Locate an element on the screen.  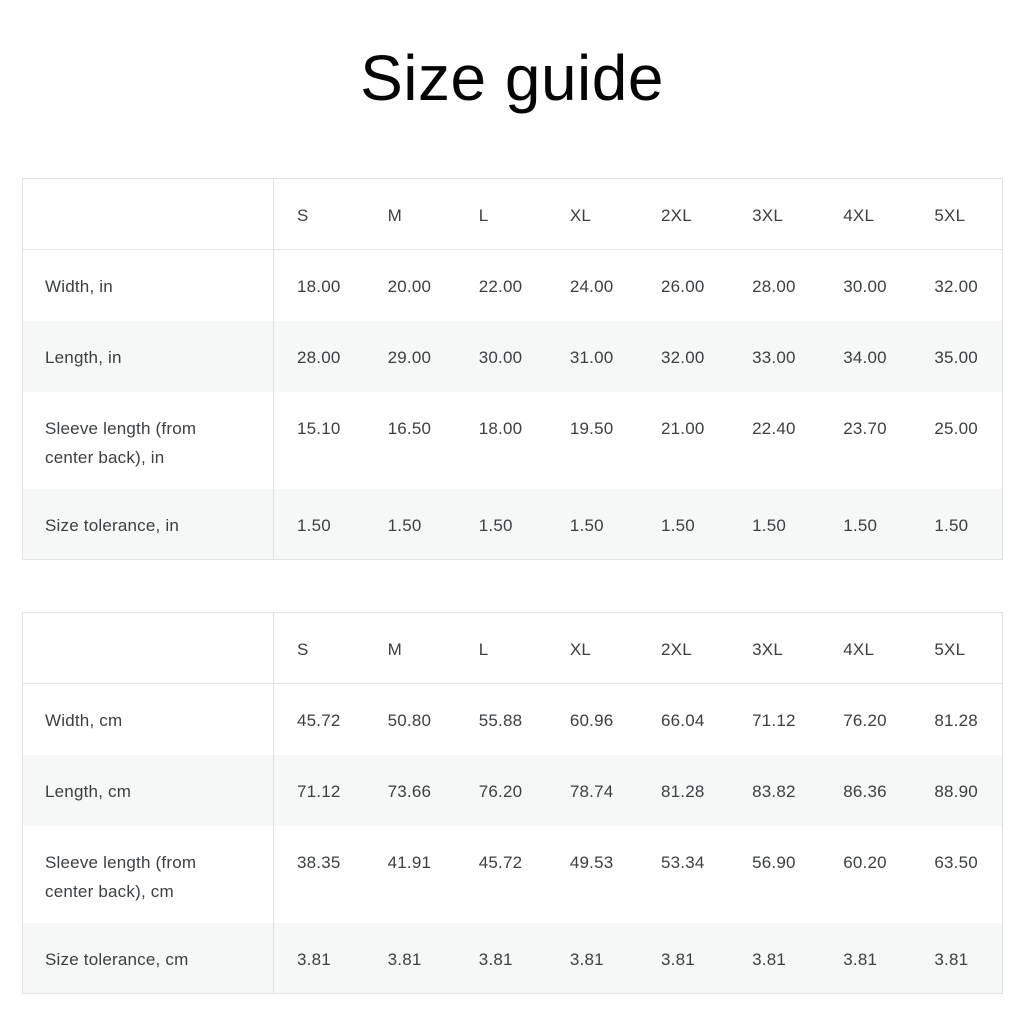
measurement-value-cell: 60.96 is located at coordinates (591, 720).